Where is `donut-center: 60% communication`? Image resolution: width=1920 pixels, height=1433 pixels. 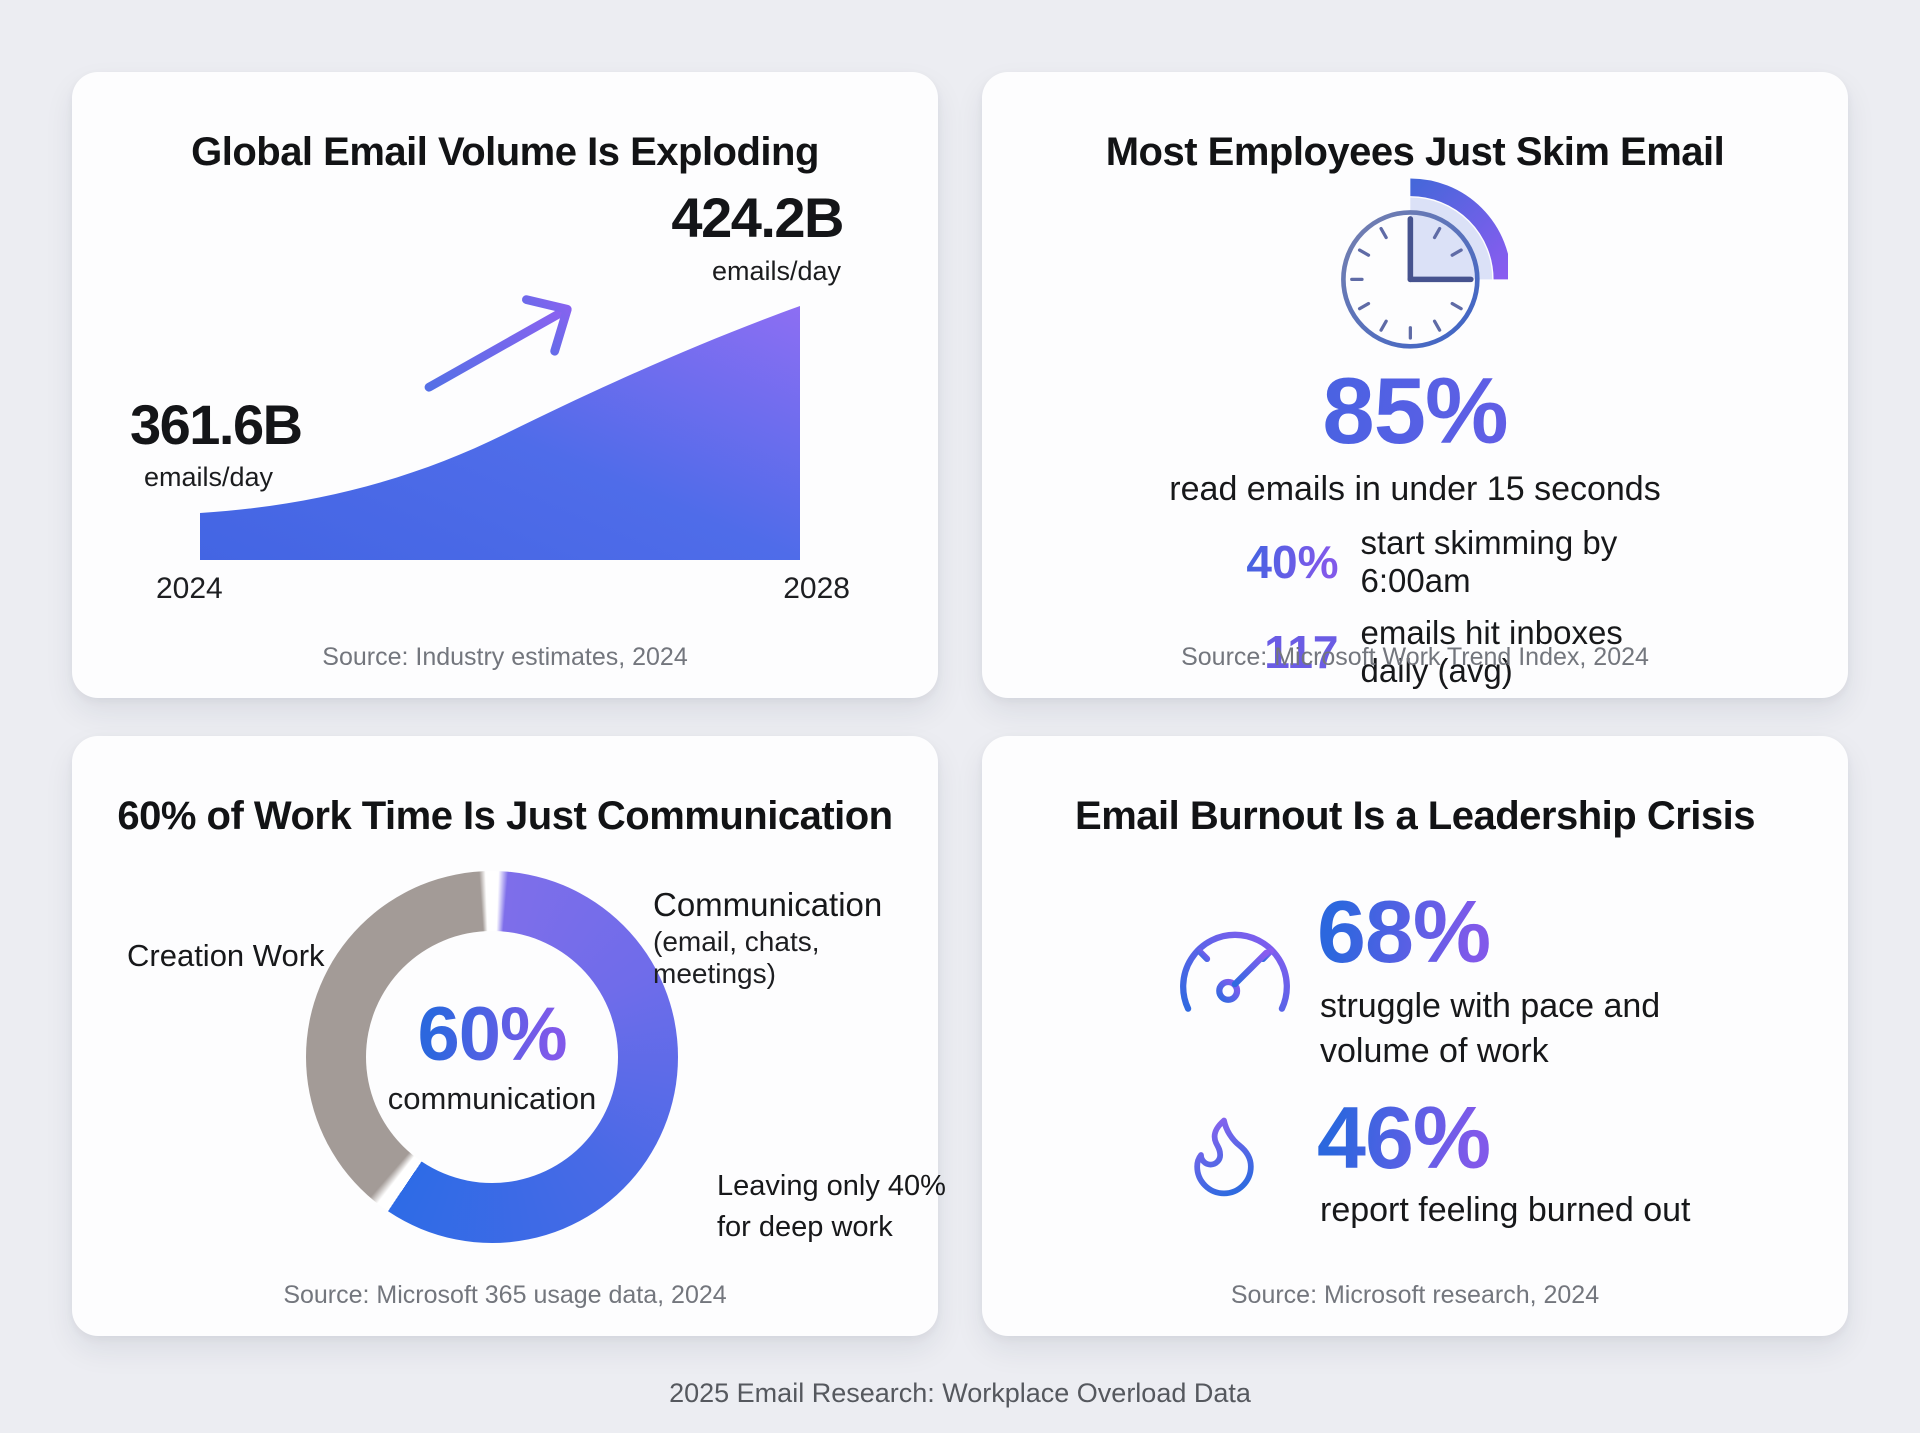 donut-center: 60% communication is located at coordinates (492, 1057).